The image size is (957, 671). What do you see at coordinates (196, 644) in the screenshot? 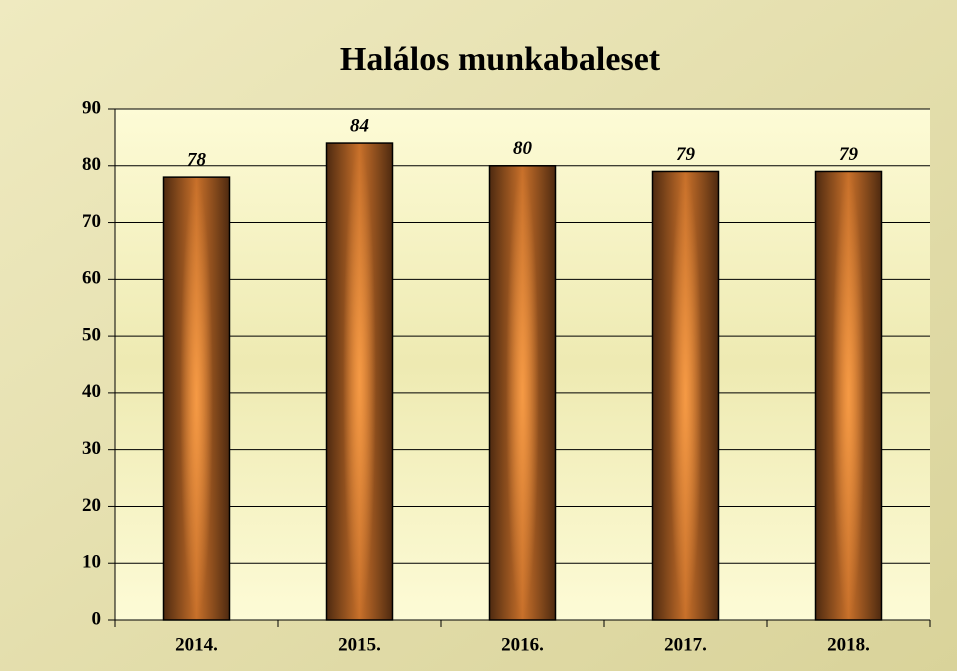
I see `x-tick-label: 2014.` at bounding box center [196, 644].